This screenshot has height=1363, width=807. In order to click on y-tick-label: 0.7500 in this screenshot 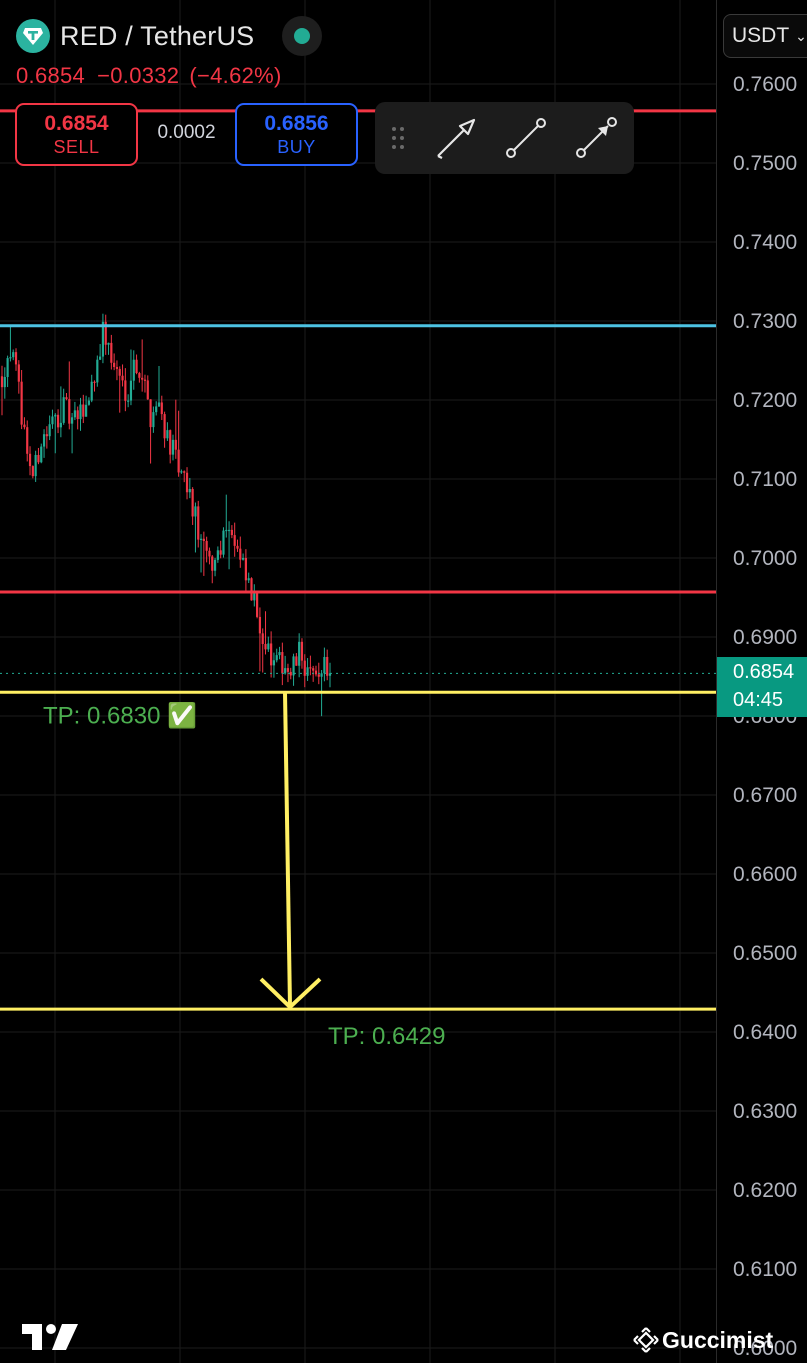, I will do `click(765, 163)`.